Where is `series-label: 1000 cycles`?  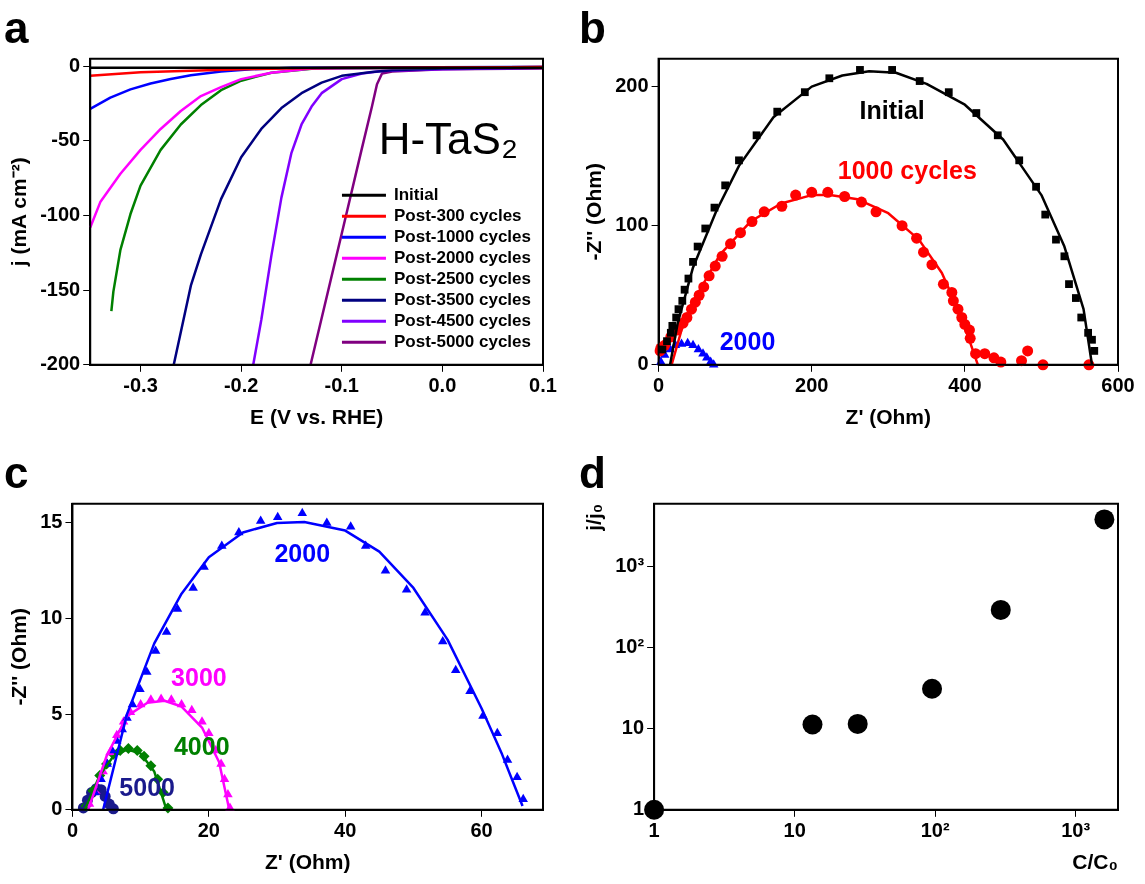 series-label: 1000 cycles is located at coordinates (907, 170).